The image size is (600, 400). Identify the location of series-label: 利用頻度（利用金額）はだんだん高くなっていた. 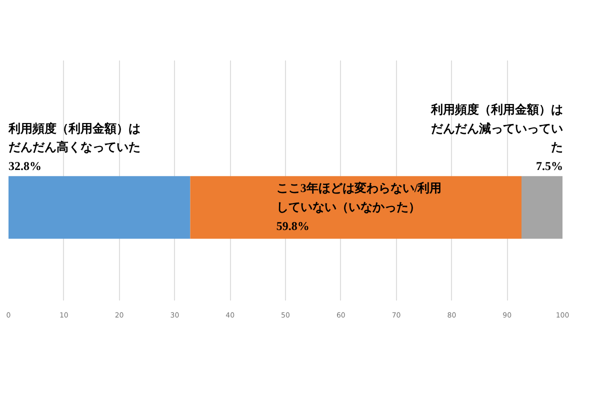
(74, 137).